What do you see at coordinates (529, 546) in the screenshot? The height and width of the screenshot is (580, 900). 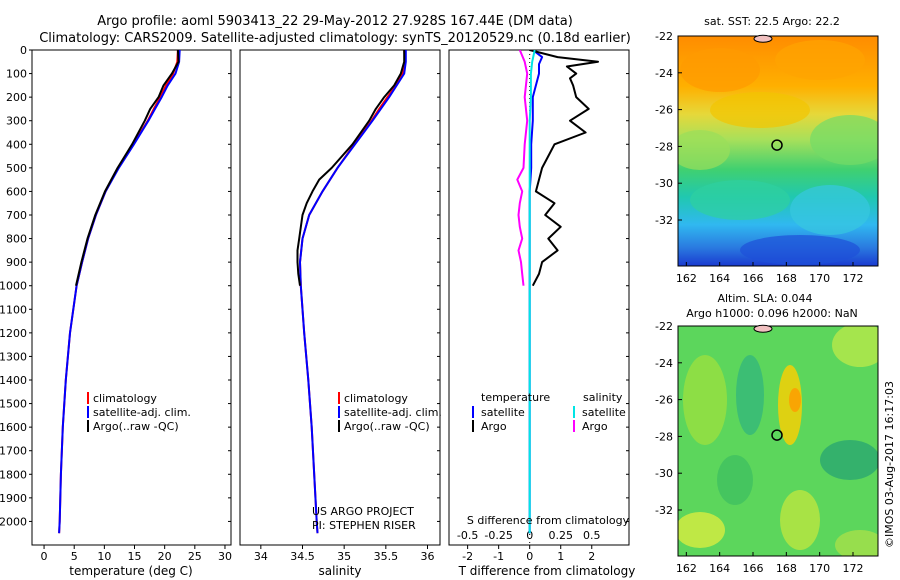 I see `difference-x-axis: -2 -1 0 1 2 -0.5 -0.25 0 0.25 0.5` at bounding box center [529, 546].